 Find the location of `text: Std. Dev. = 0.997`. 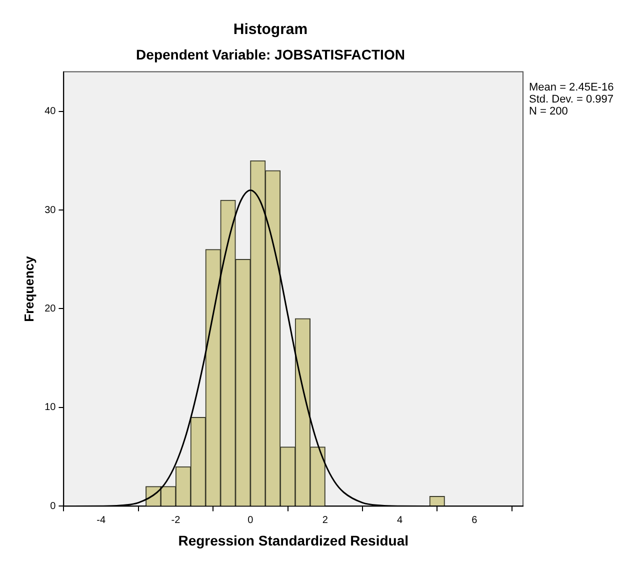

text: Std. Dev. = 0.997 is located at coordinates (571, 99).